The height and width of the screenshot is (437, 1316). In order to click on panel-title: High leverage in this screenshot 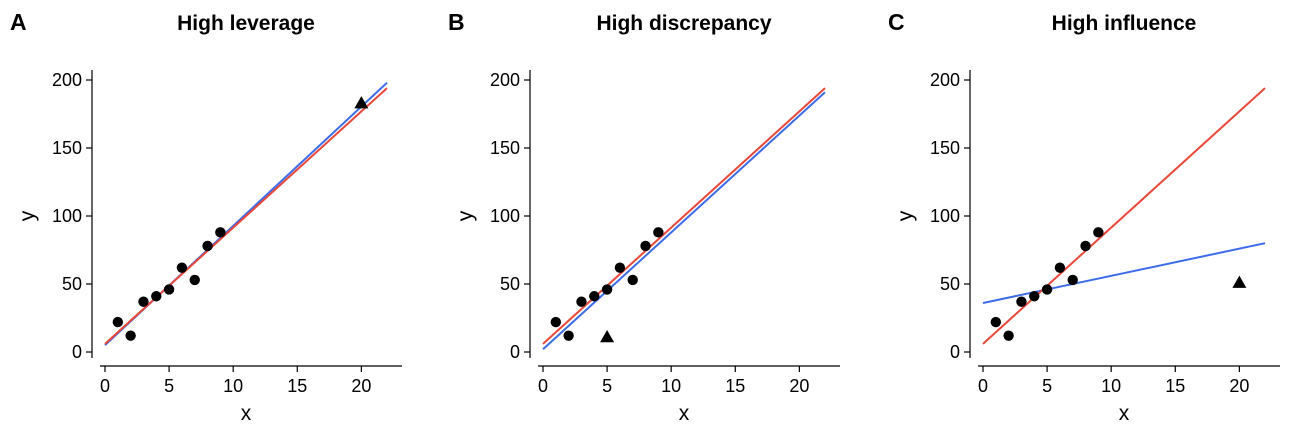, I will do `click(246, 23)`.